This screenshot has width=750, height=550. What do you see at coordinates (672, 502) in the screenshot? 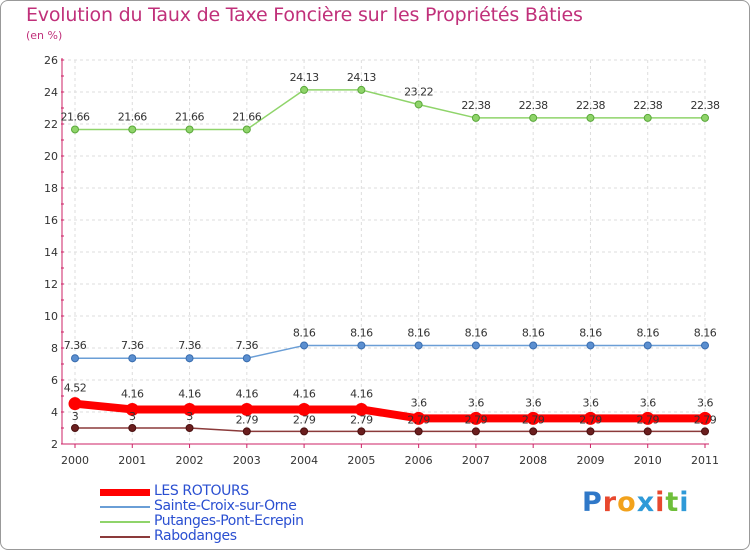
I see `logo-letter: t` at bounding box center [672, 502].